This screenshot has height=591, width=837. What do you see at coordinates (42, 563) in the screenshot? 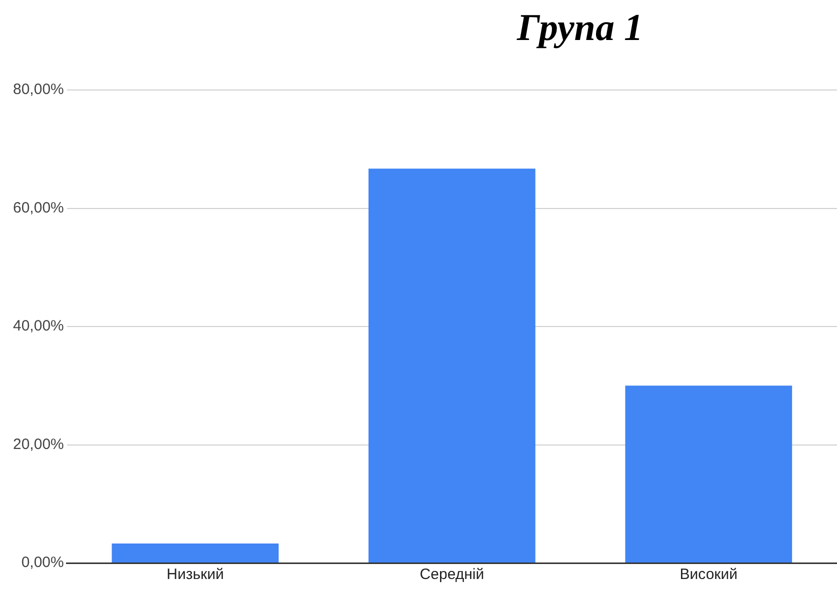
I see `y-tick-label: 0,00%` at bounding box center [42, 563].